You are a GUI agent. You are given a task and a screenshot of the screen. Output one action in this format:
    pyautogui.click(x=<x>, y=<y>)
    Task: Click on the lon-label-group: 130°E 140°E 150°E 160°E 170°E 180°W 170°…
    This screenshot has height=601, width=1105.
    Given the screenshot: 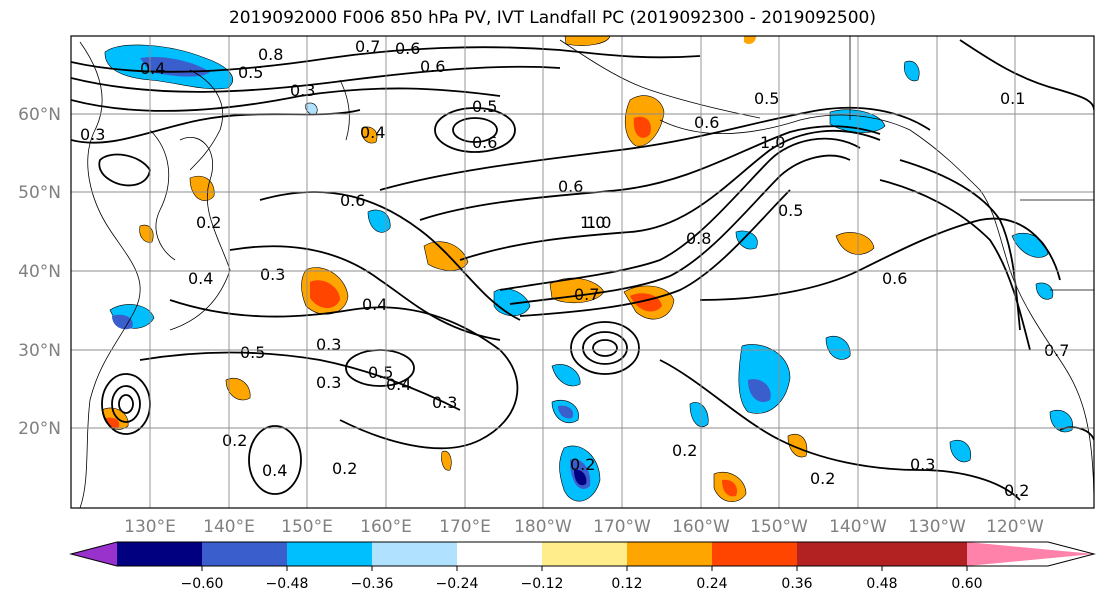 What is the action you would take?
    pyautogui.click(x=584, y=527)
    